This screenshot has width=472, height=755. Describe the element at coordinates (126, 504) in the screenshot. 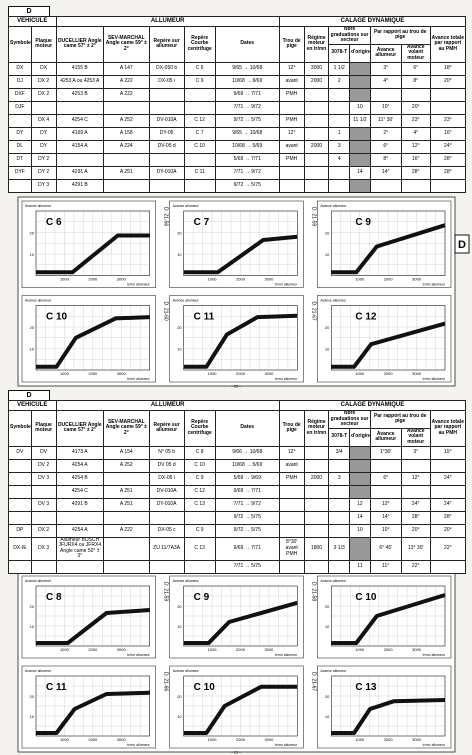

I see `table-cell: A 251` at that location.